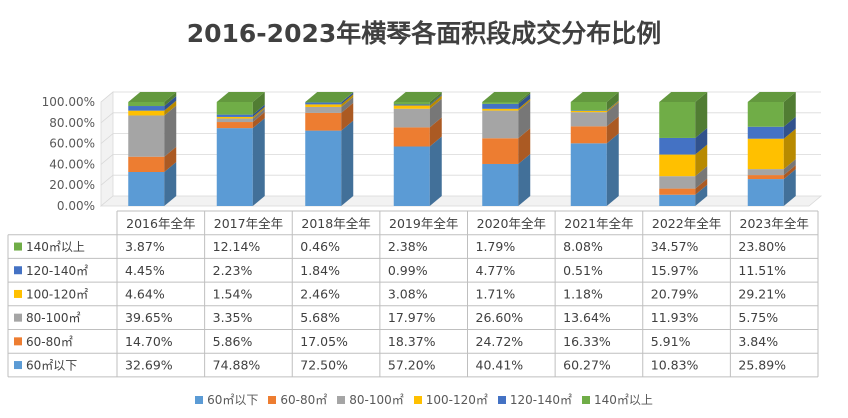  Describe the element at coordinates (450, 399) in the screenshot. I see `legend-item: 100-120㎡` at that location.